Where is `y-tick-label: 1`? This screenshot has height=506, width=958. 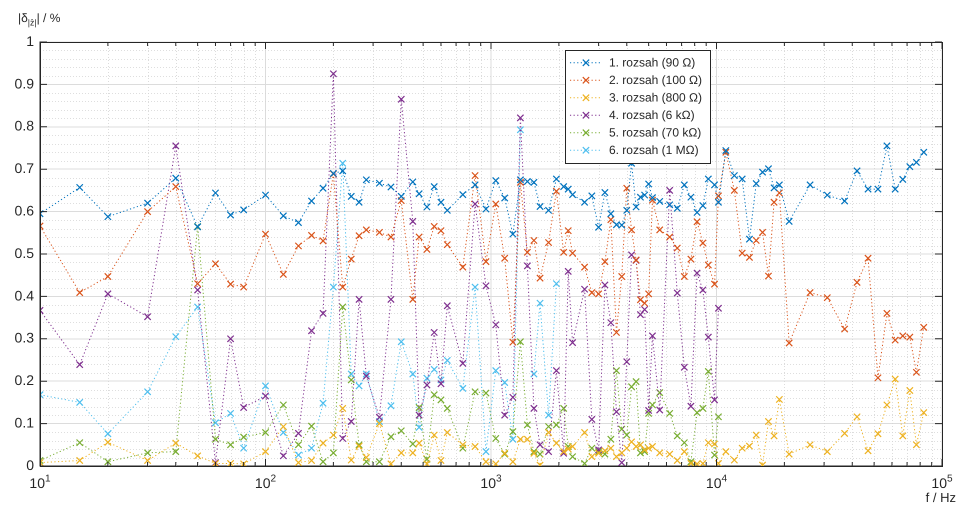
y-tick-label: 1 is located at coordinates (30, 40).